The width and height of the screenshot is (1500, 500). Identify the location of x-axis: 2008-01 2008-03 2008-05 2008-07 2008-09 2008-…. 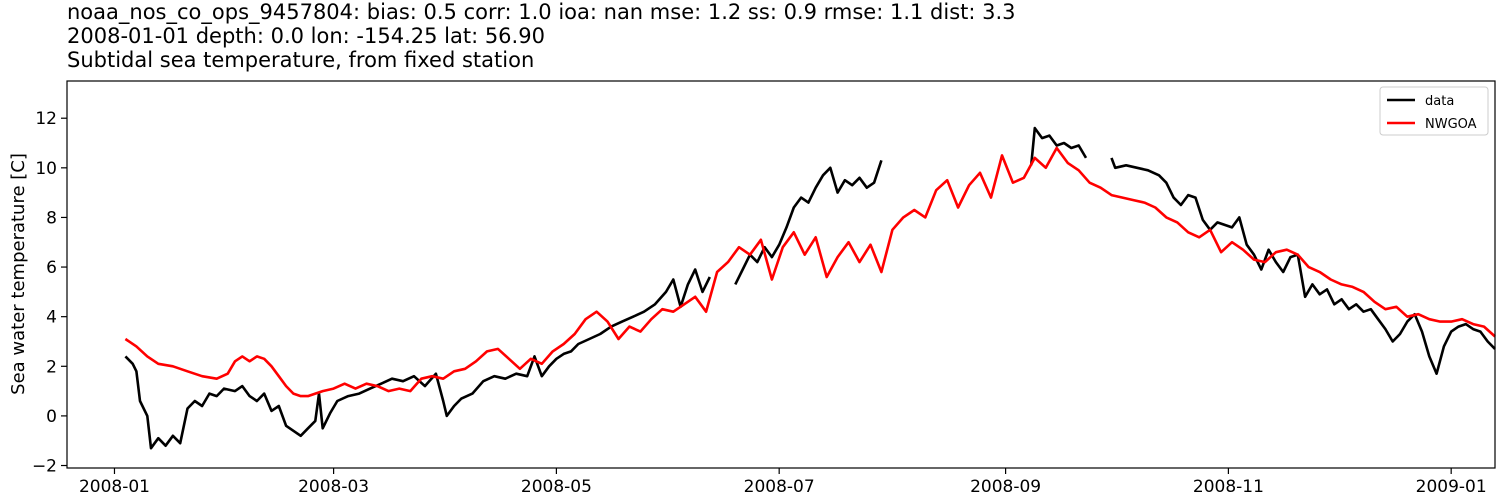
(783, 482).